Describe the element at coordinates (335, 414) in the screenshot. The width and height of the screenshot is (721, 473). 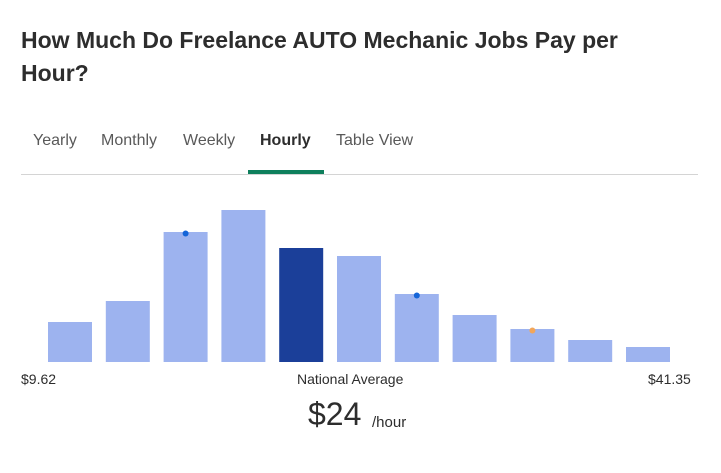
I see `average-pay-value: $24` at that location.